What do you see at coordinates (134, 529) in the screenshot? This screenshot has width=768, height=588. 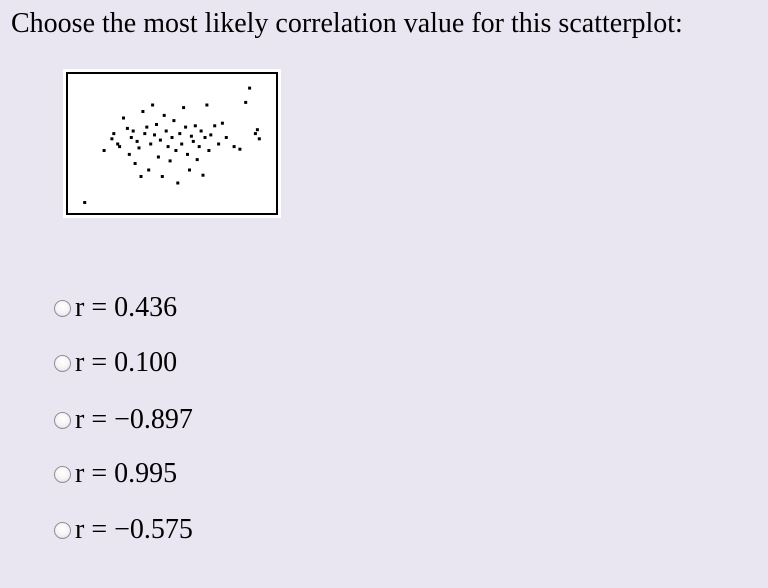 I see `option-5-label: r = −0.575` at bounding box center [134, 529].